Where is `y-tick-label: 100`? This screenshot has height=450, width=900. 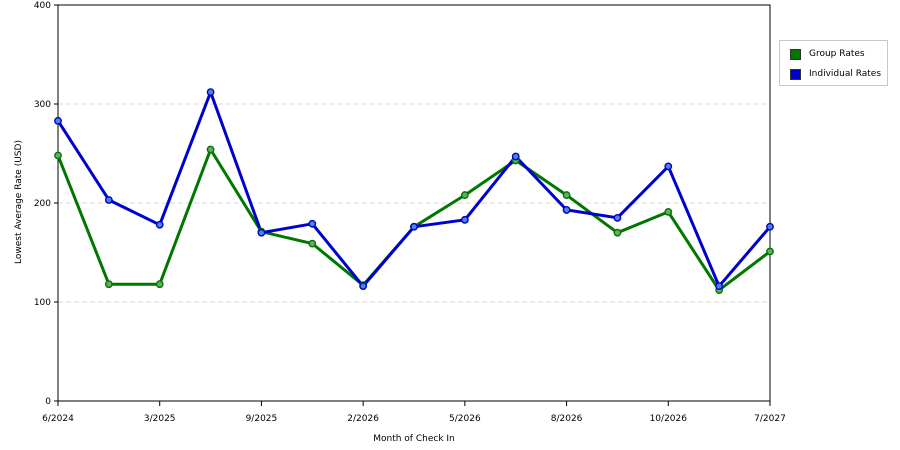 y-tick-label: 100 is located at coordinates (42, 303).